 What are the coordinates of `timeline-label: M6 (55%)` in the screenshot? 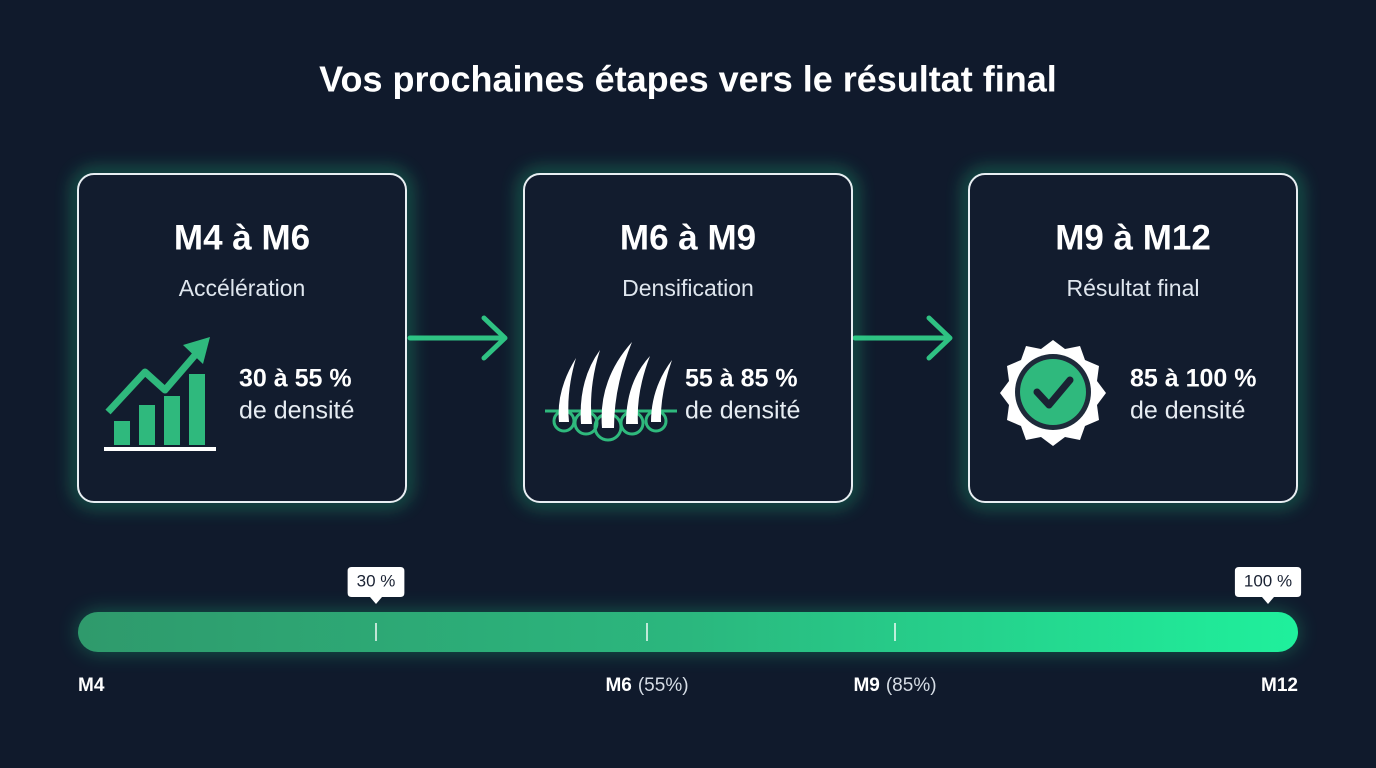 It's located at (646, 685).